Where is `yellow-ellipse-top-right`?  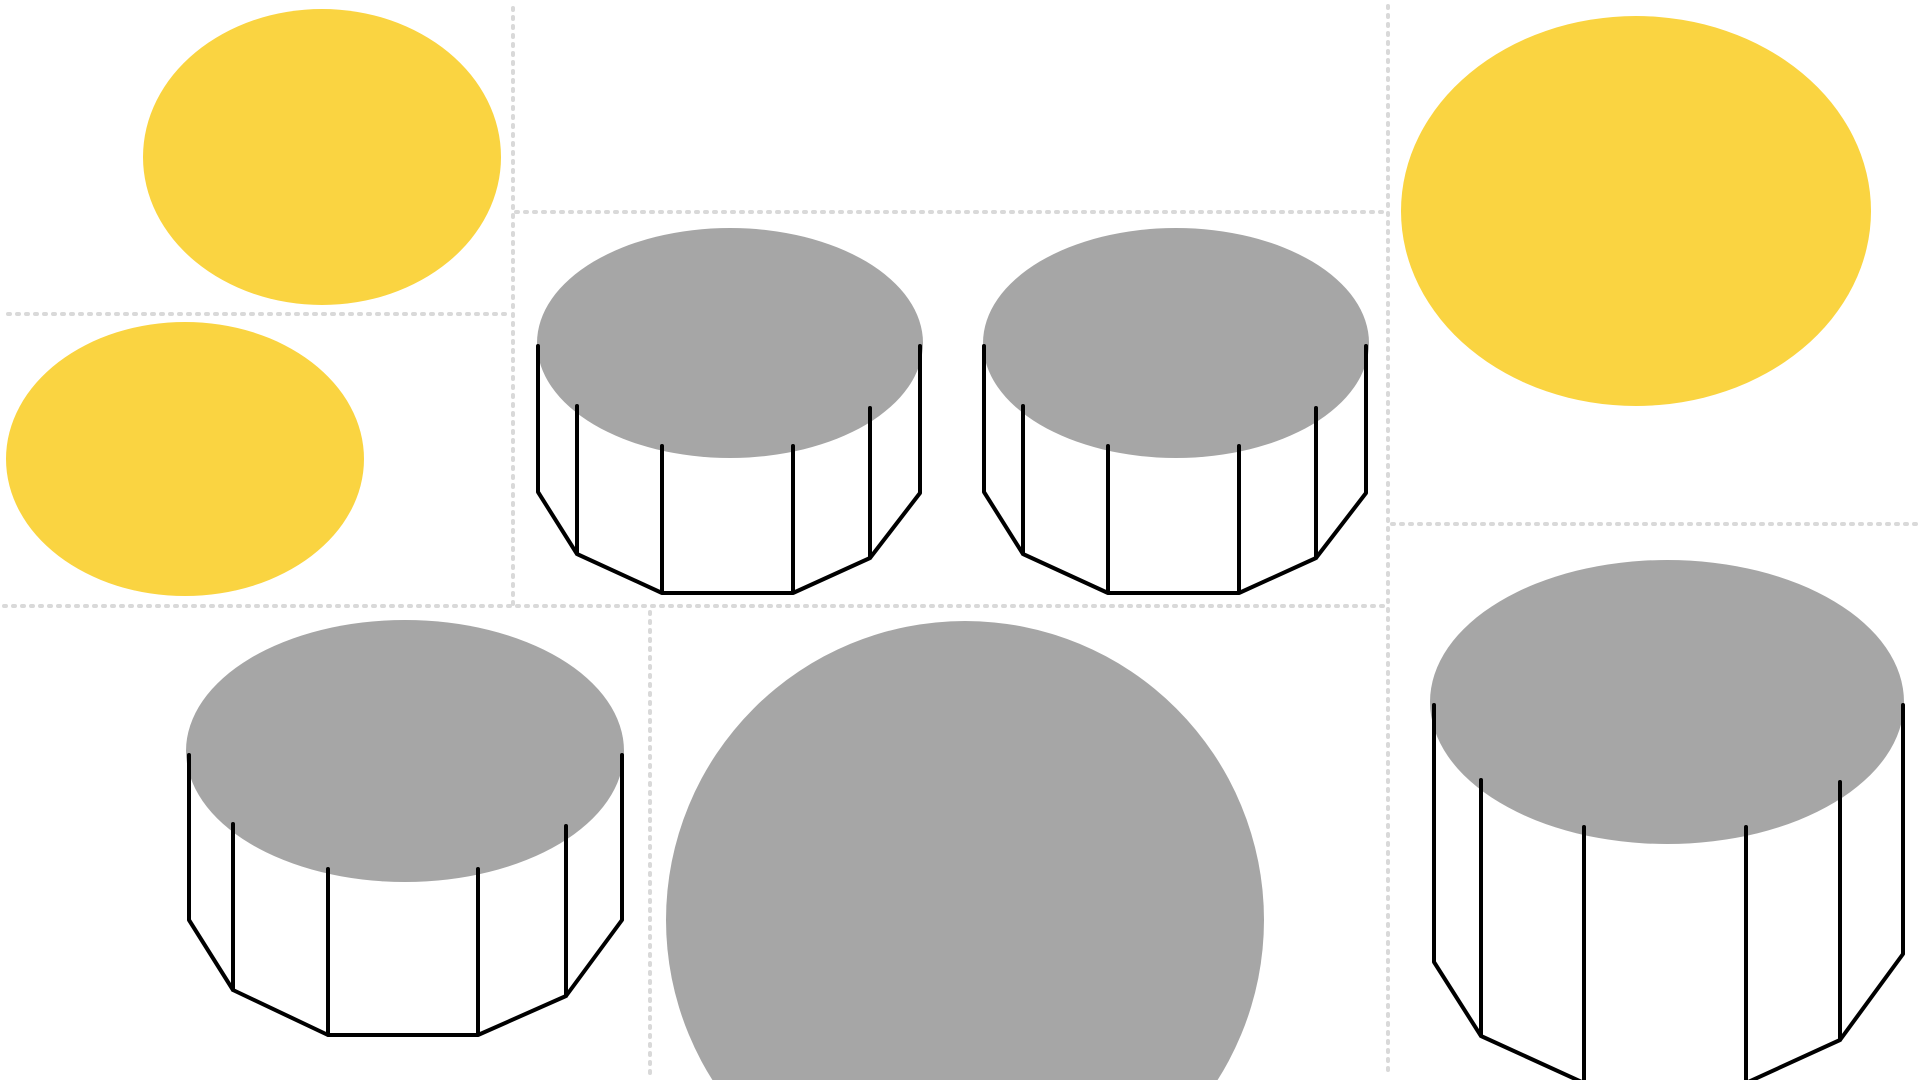
yellow-ellipse-top-right is located at coordinates (1636, 211).